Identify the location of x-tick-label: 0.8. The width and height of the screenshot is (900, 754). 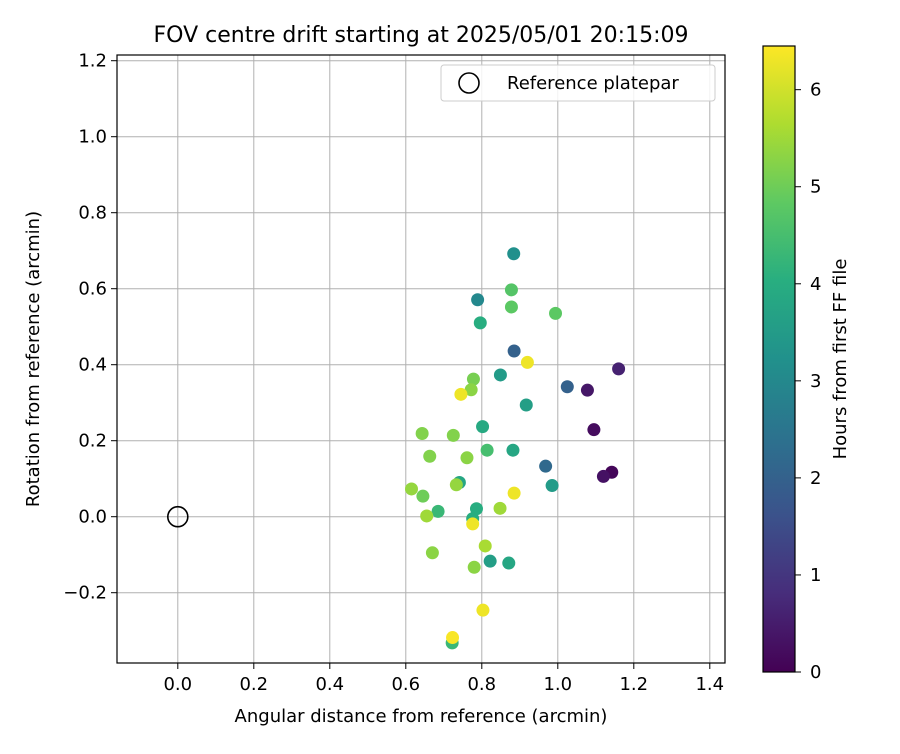
(481, 684).